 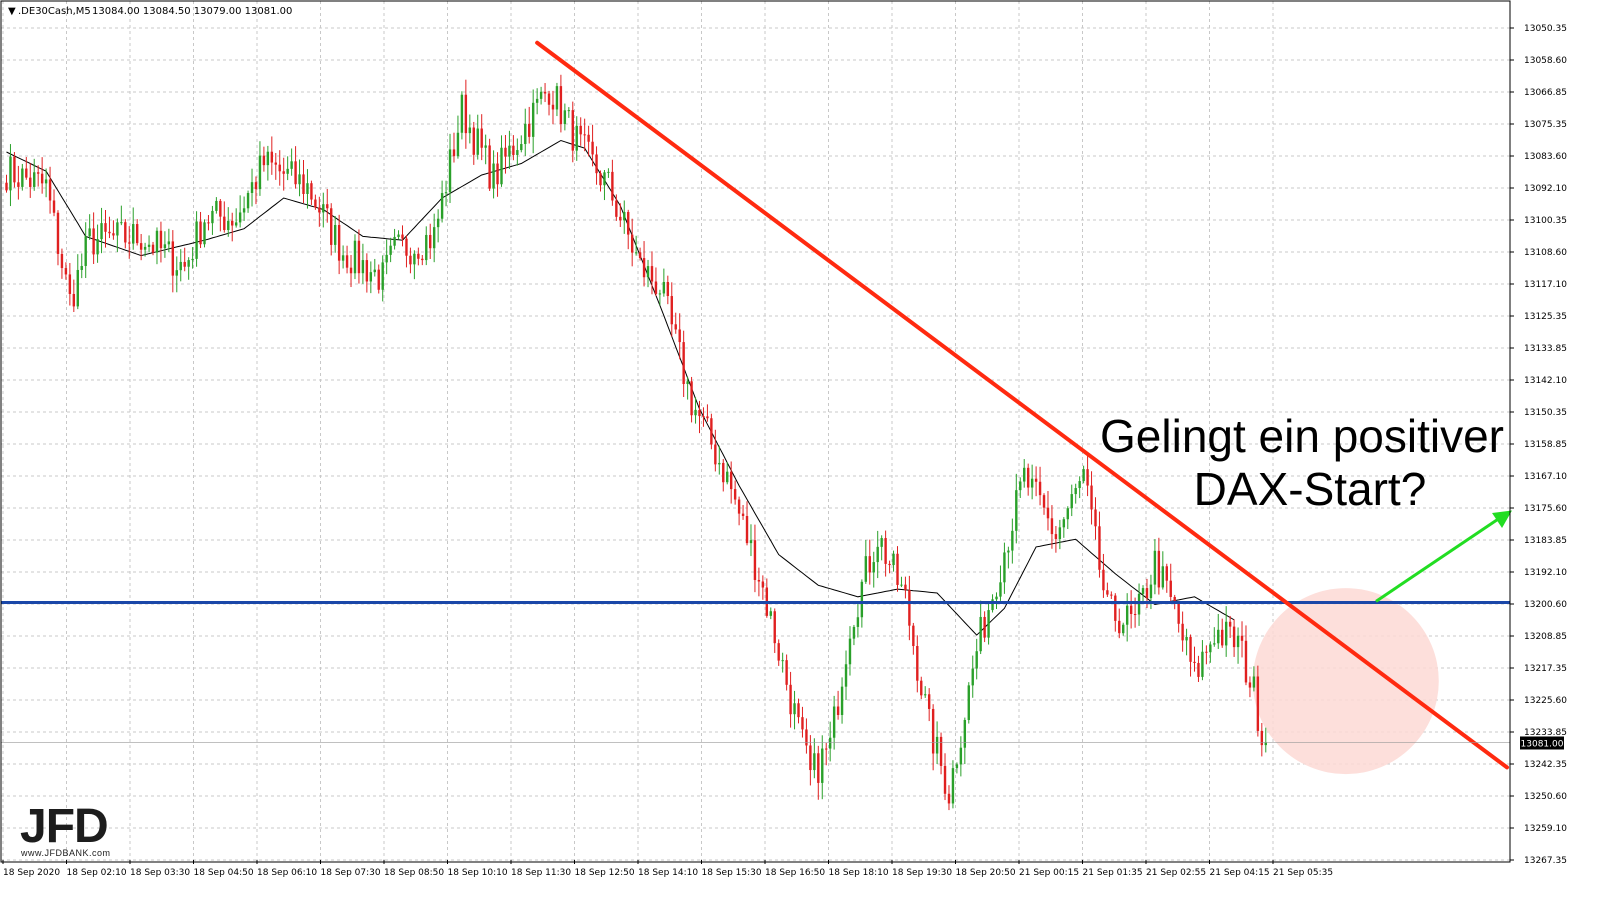 What do you see at coordinates (12, 11) in the screenshot?
I see `dropdown-triangle-icon: ▼` at bounding box center [12, 11].